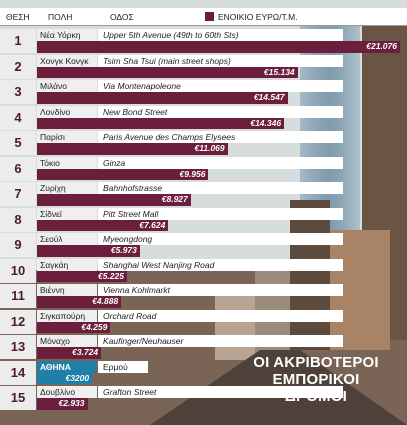  Describe the element at coordinates (381, 46) in the screenshot. I see `value-label: €21.076` at that location.